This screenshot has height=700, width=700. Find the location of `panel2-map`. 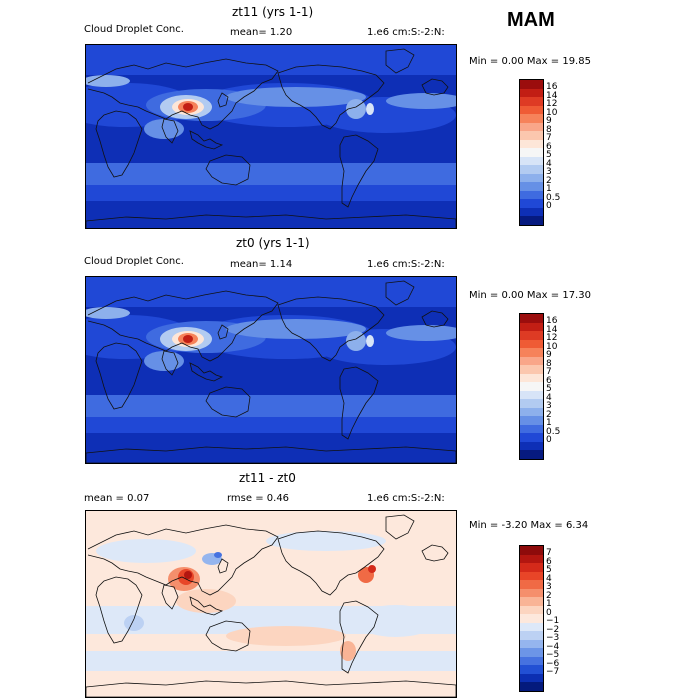

panel2-map is located at coordinates (271, 370).